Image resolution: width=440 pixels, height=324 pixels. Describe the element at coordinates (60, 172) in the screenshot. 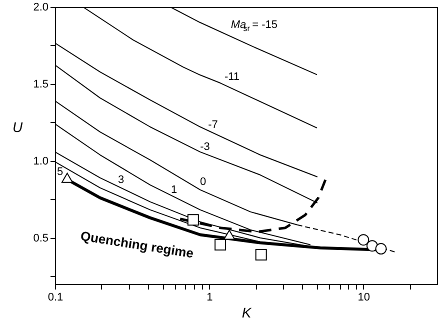

I see `annotation: 5` at that location.